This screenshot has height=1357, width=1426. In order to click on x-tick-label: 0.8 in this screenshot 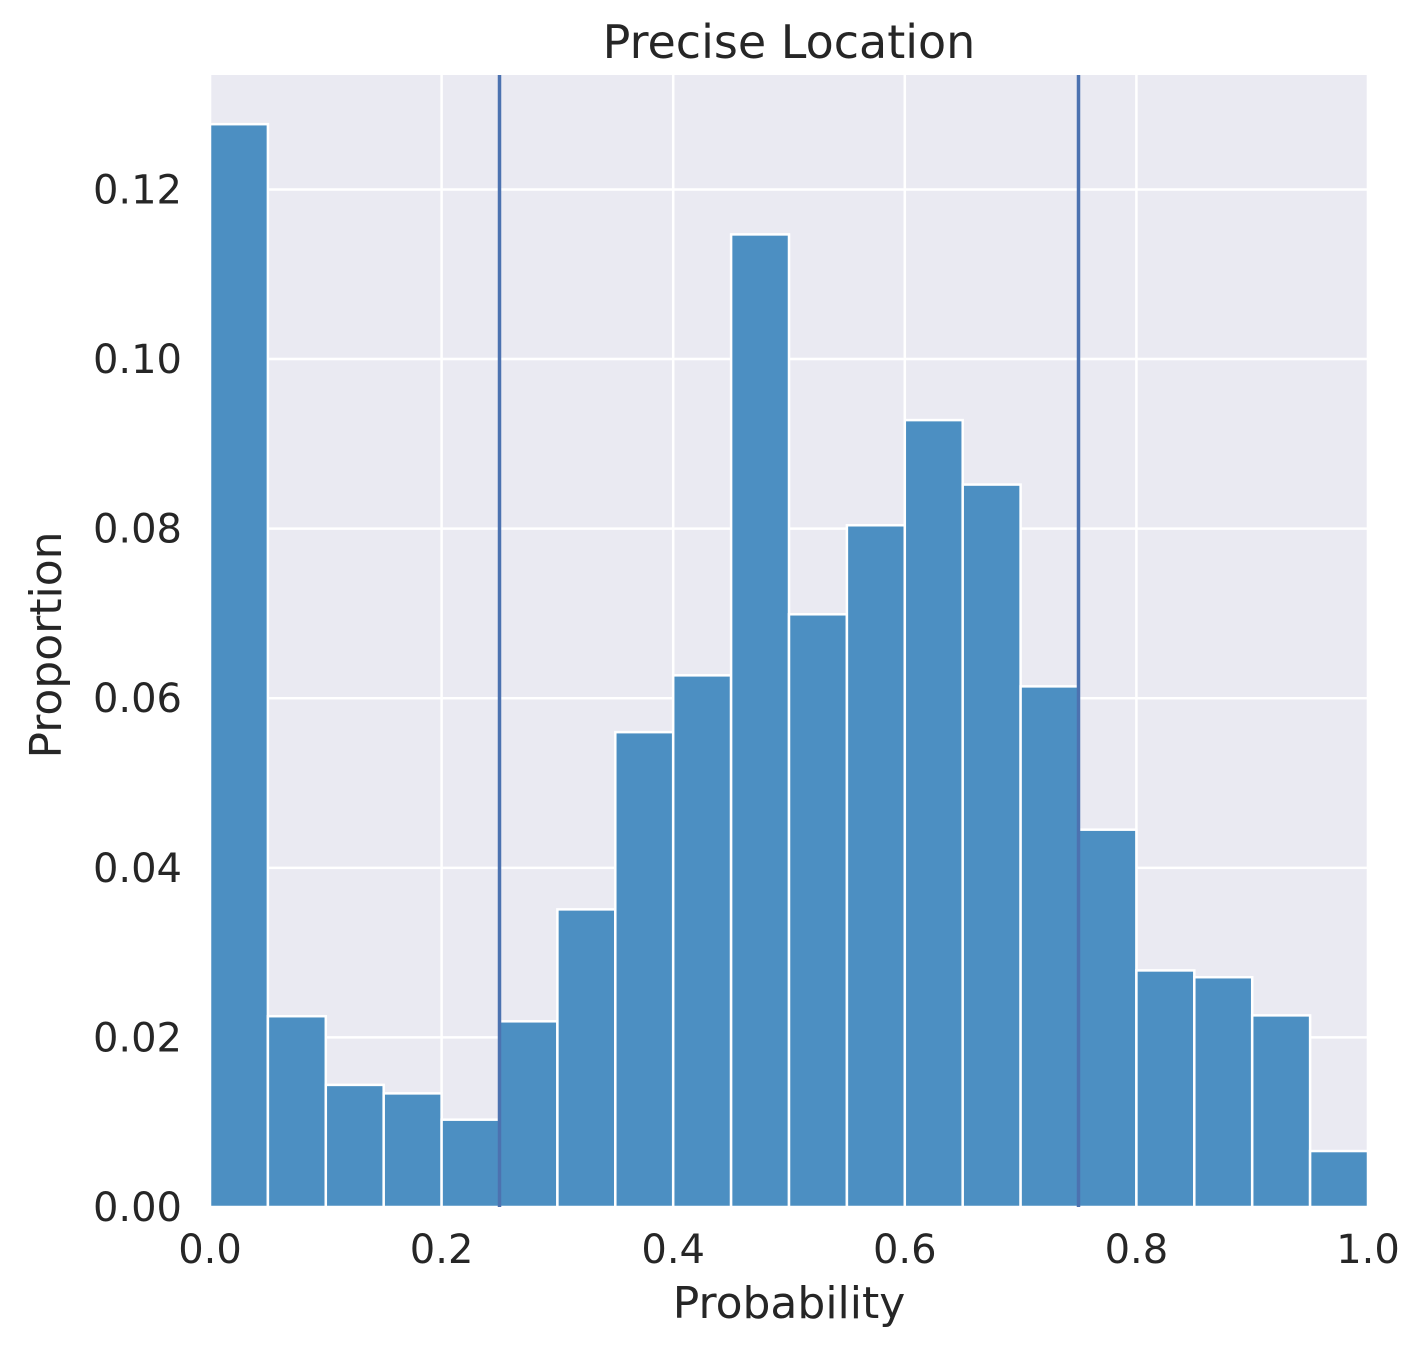, I will do `click(1137, 1250)`.